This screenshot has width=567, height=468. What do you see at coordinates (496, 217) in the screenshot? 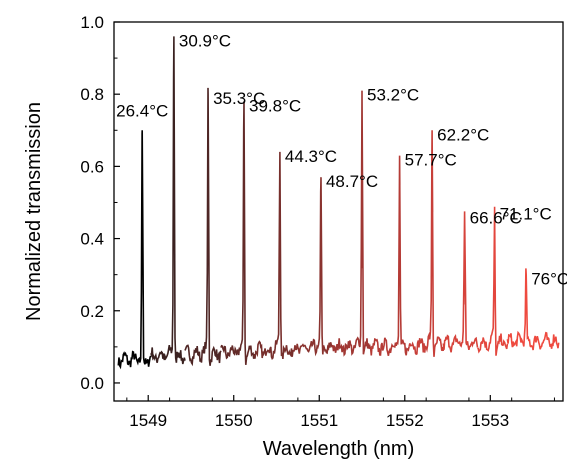
I see `series-label: 66.6°C` at bounding box center [496, 217].